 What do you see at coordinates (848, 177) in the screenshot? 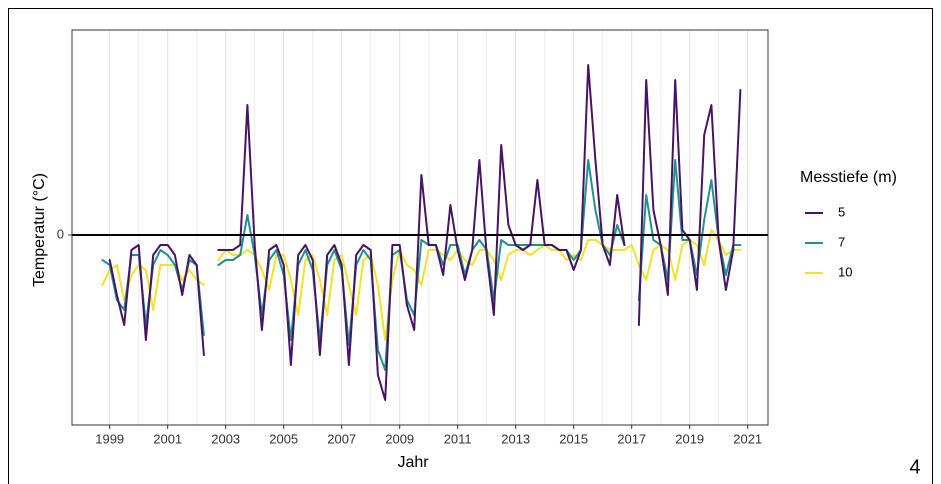
I see `legend-title: Messtiefe (m)` at bounding box center [848, 177].